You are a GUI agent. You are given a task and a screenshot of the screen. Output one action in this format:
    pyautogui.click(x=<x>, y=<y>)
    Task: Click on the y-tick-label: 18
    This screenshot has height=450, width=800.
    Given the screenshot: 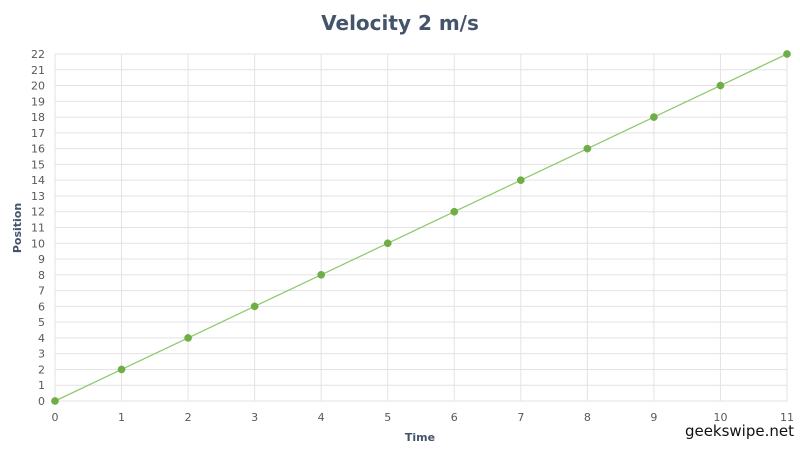 What is the action you would take?
    pyautogui.click(x=38, y=117)
    